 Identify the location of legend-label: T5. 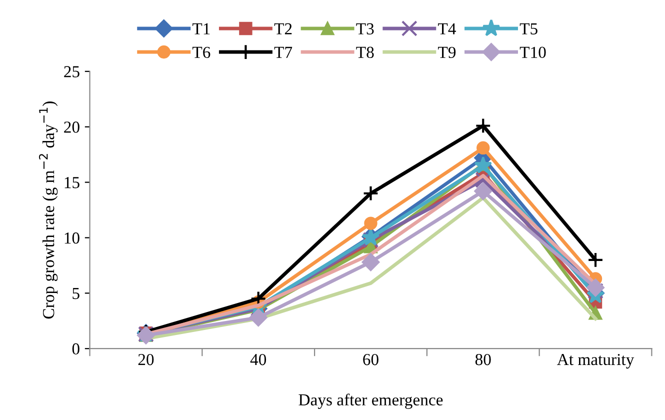
(529, 28).